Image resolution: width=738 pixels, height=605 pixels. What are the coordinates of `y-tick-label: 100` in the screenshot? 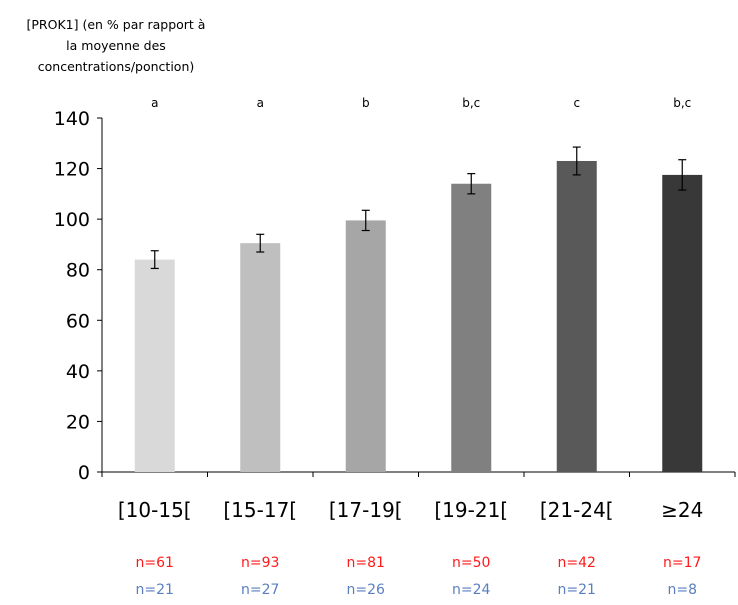 It's located at (72, 220).